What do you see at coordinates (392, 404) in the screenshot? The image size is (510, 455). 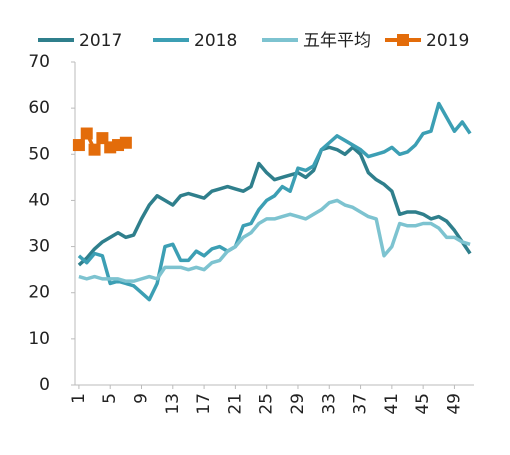 I see `x-tick-label: 41` at bounding box center [392, 404].